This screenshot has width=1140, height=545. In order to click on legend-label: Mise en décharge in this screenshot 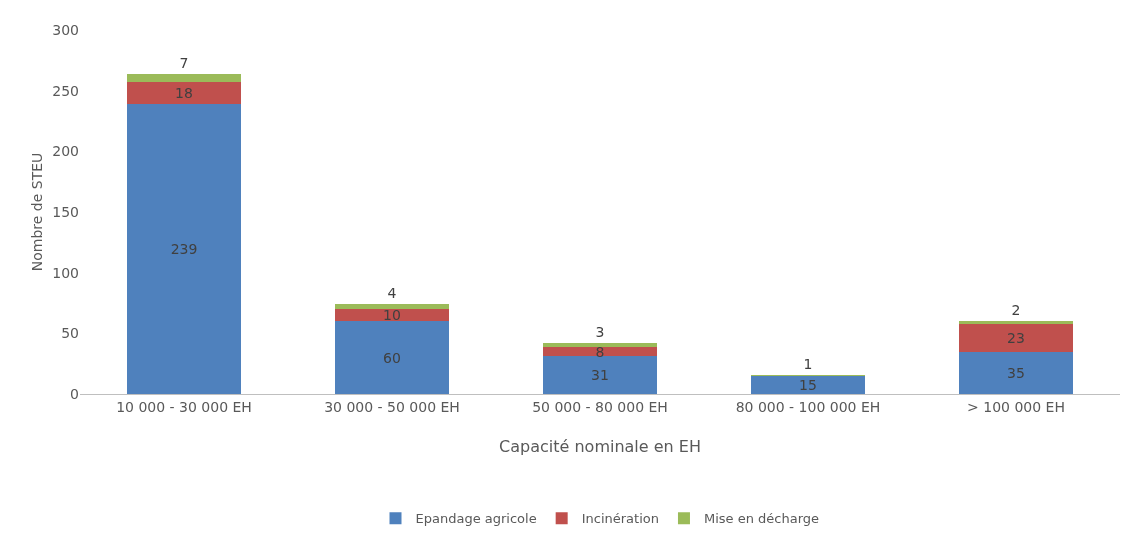, I will do `click(761, 519)`.